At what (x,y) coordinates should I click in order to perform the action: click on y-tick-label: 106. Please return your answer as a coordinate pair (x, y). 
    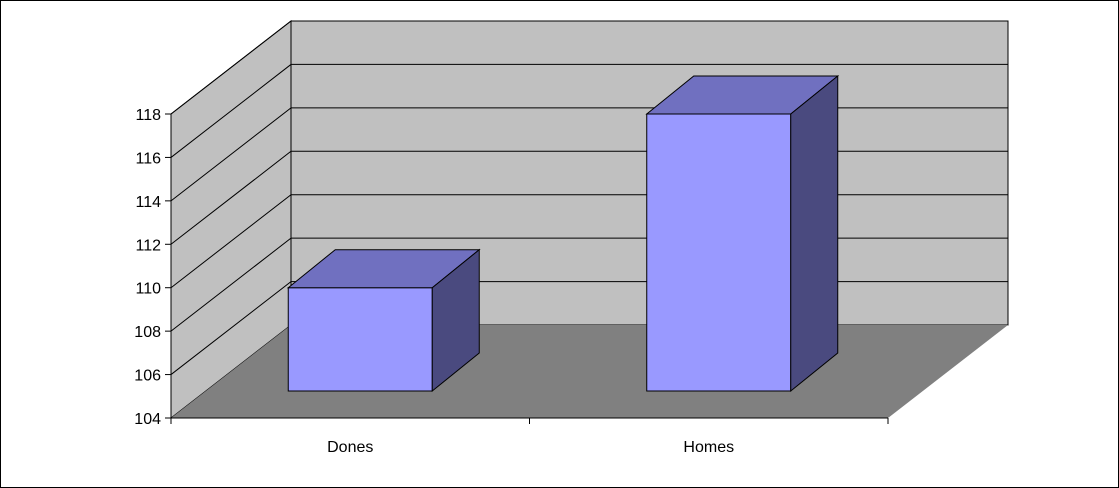
    Looking at the image, I should click on (147, 376).